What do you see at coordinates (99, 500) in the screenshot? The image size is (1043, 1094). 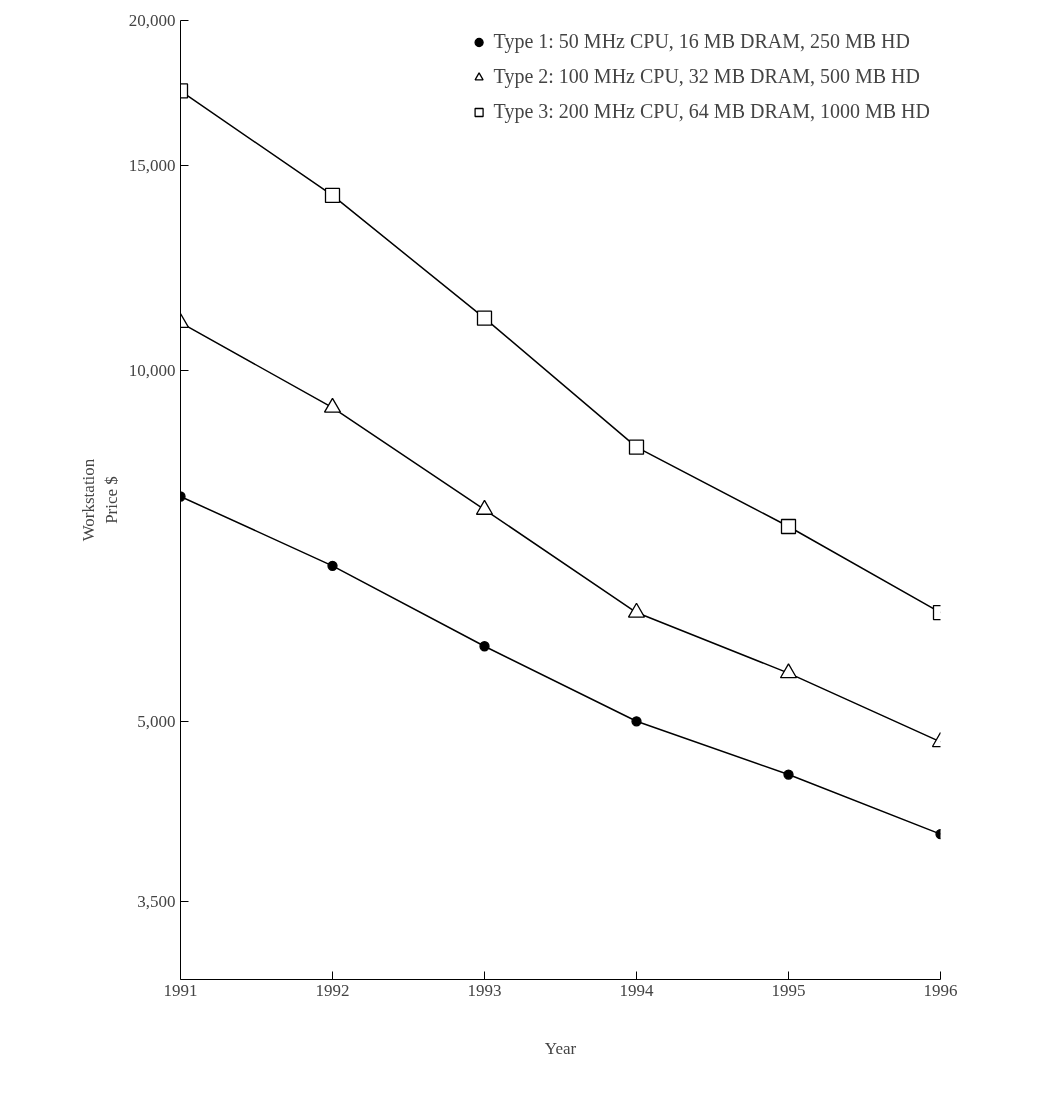 I see `y-axis-title: Workstation Price $` at bounding box center [99, 500].